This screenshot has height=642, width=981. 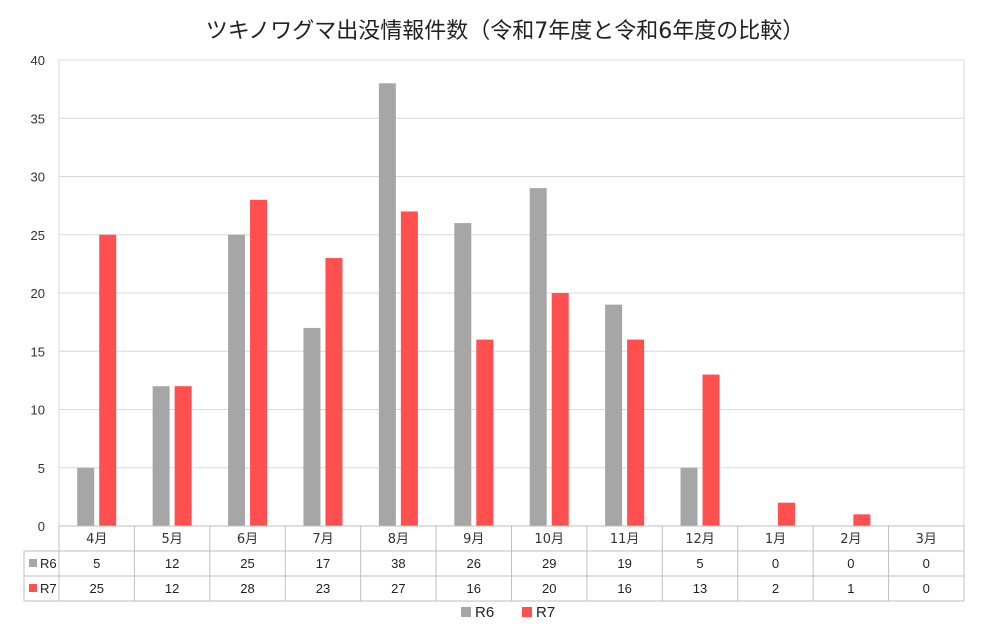 What do you see at coordinates (926, 588) in the screenshot?
I see `table-cell-R7-11: 0` at bounding box center [926, 588].